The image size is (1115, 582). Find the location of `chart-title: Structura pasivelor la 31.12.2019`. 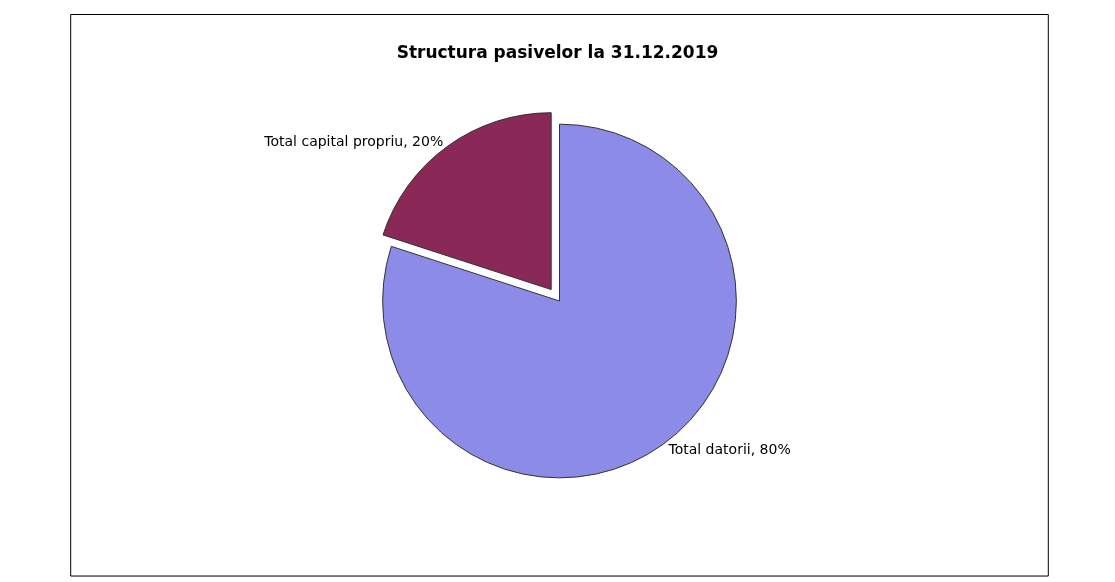

chart-title: Structura pasivelor la 31.12.2019 is located at coordinates (557, 52).